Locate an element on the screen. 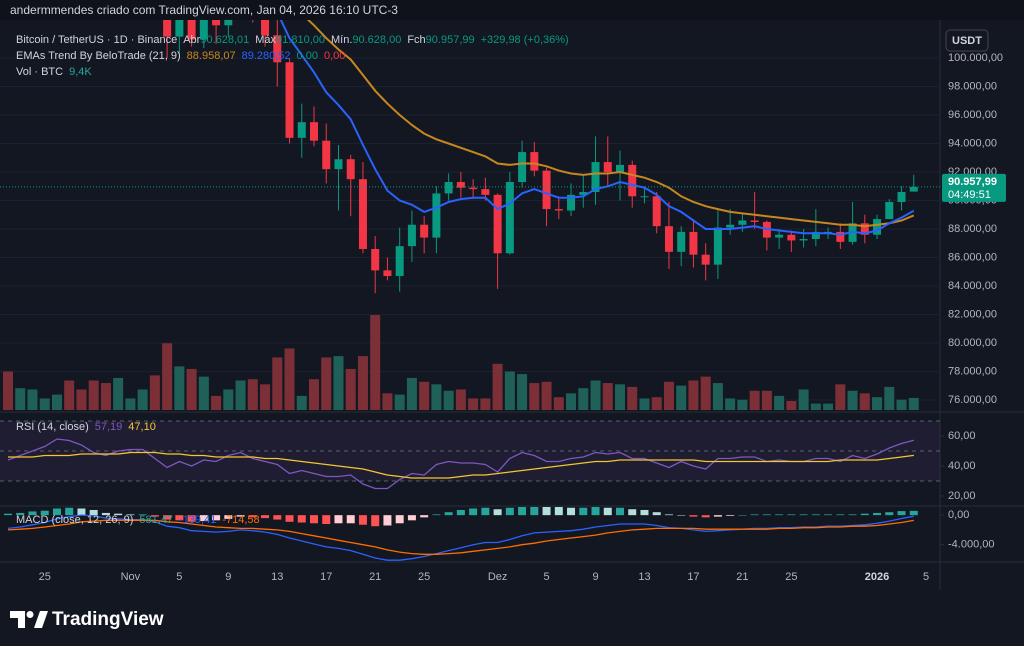  indicator-value: 88.958,07 is located at coordinates (211, 56).